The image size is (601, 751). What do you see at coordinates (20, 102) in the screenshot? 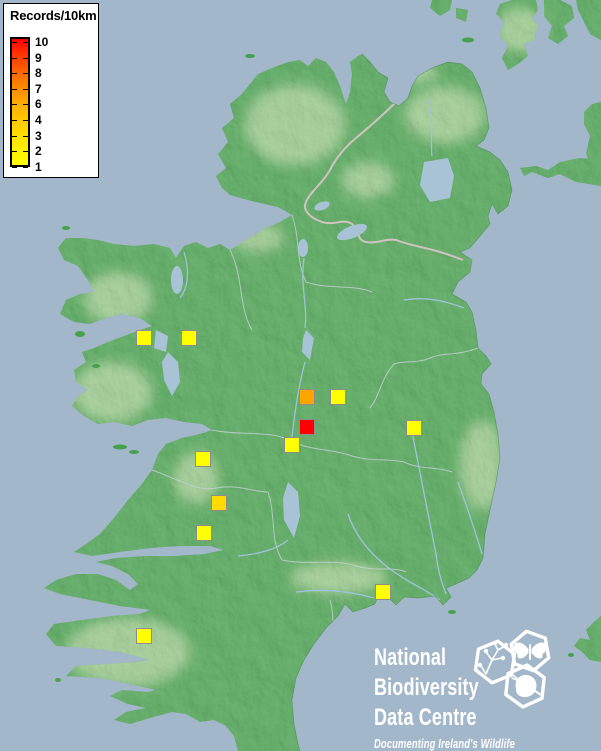
I see `legend-gradient-bar` at bounding box center [20, 102].